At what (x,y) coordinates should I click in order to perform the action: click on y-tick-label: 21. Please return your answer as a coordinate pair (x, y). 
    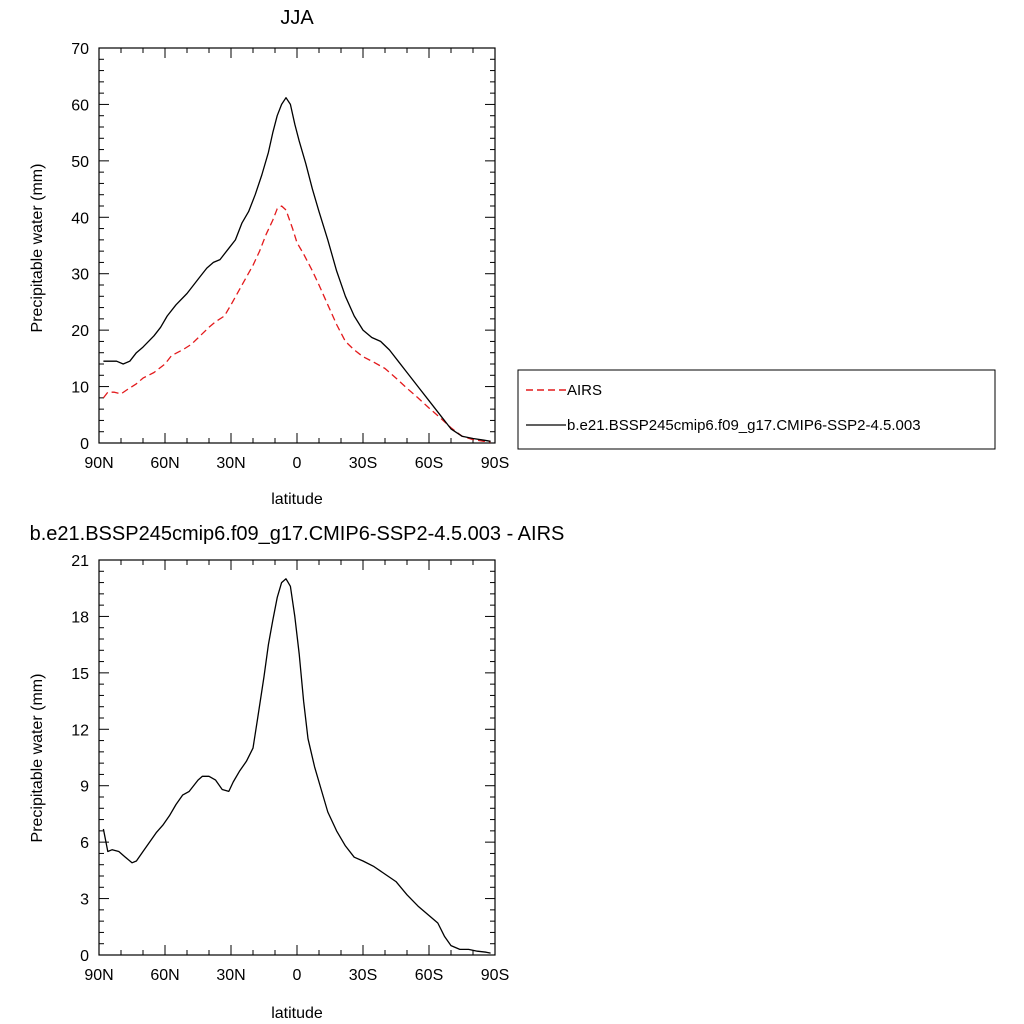
    Looking at the image, I should click on (80, 561).